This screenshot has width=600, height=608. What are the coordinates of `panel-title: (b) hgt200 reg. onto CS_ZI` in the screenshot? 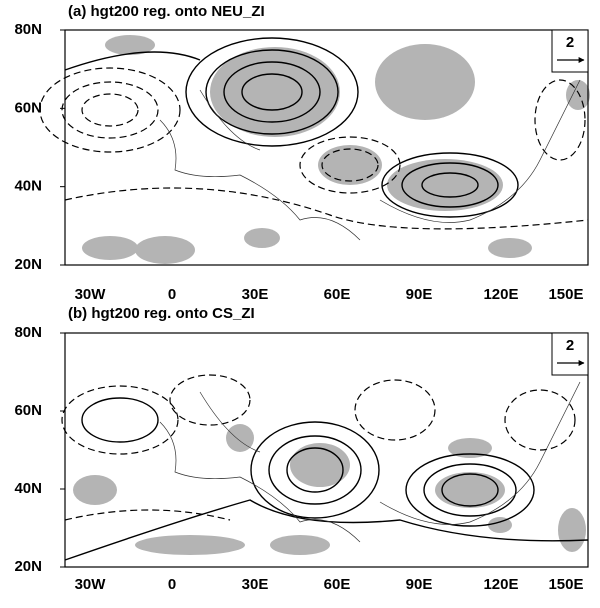 It's located at (161, 313).